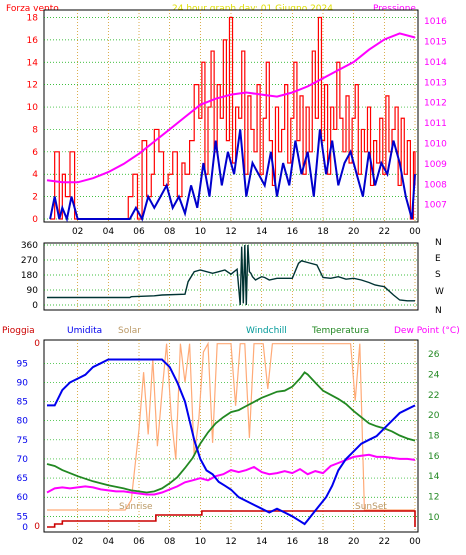 This screenshot has width=466, height=555. Describe the element at coordinates (371, 507) in the screenshot. I see `sunset-label: SunSet` at that location.